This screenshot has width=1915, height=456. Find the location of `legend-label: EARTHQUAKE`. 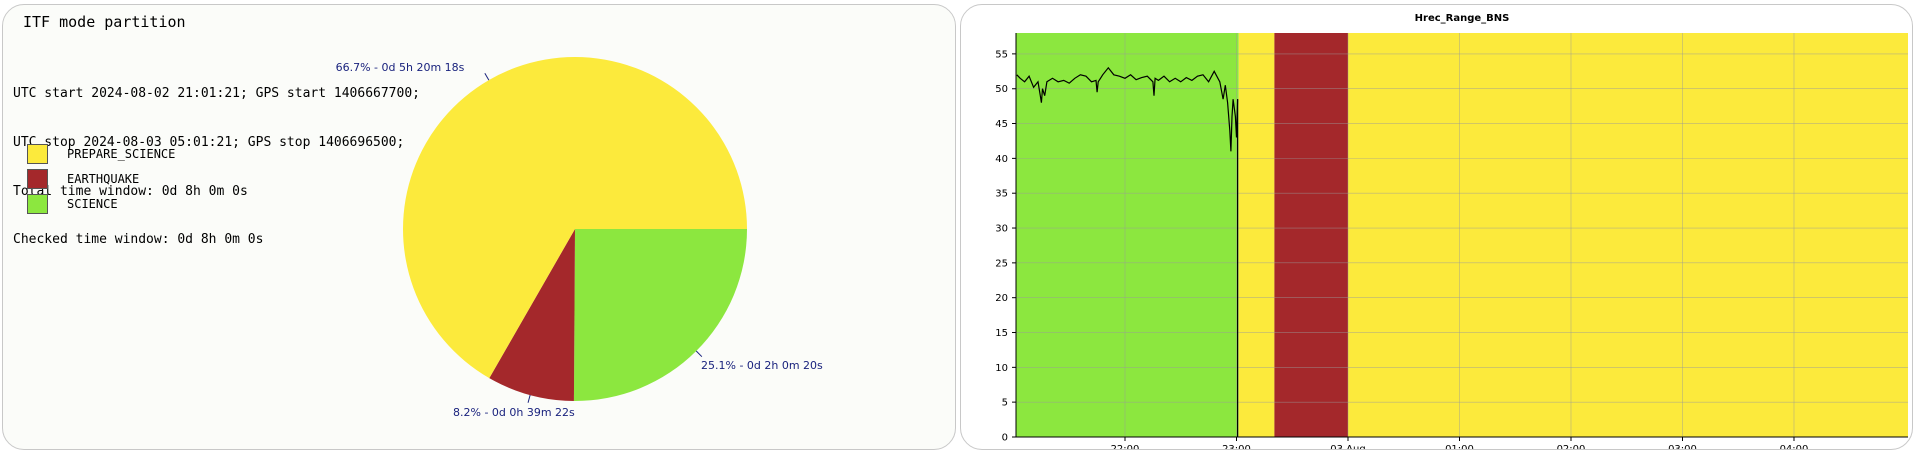

legend-label: EARTHQUAKE is located at coordinates (103, 179).